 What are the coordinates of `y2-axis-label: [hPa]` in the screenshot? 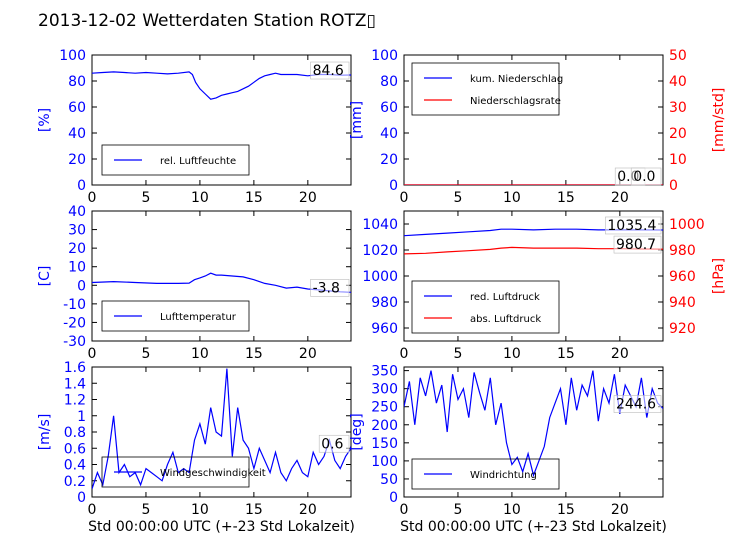 It's located at (719, 276).